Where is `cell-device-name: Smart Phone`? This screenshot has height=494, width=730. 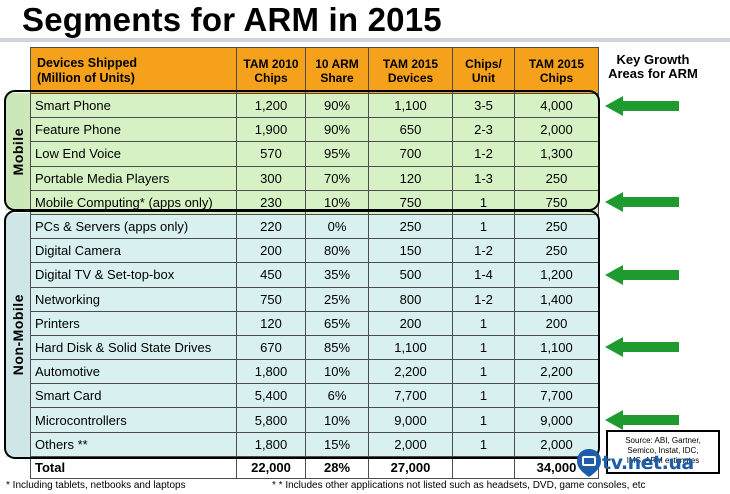
cell-device-name: Smart Phone is located at coordinates (133, 105).